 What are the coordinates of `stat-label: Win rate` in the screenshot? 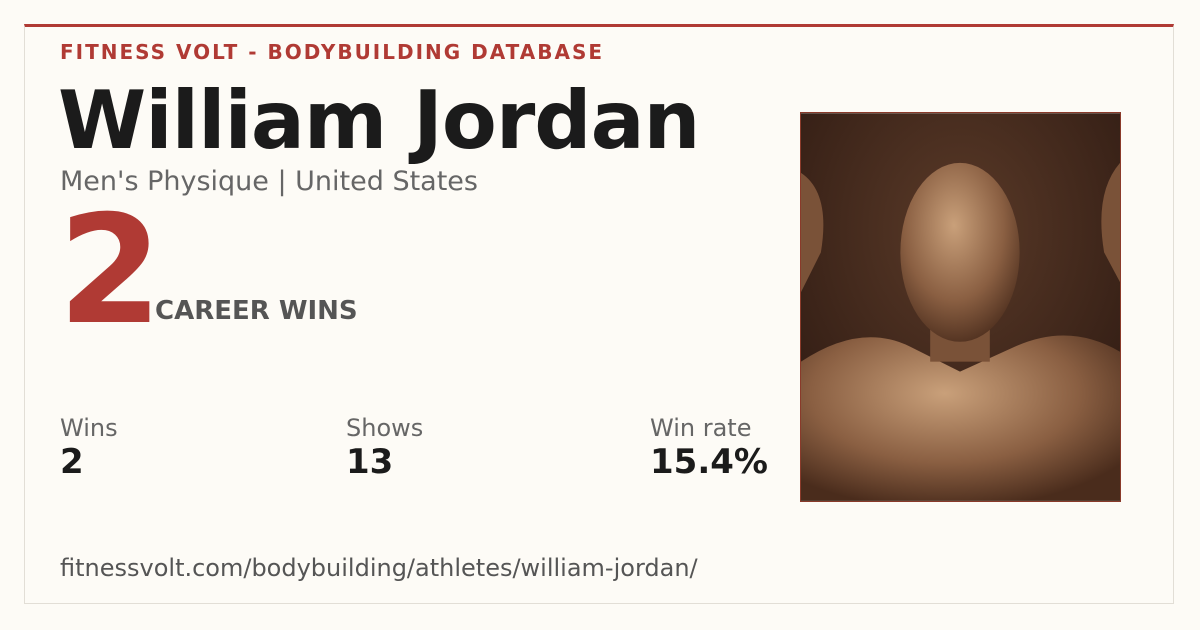 It's located at (701, 428).